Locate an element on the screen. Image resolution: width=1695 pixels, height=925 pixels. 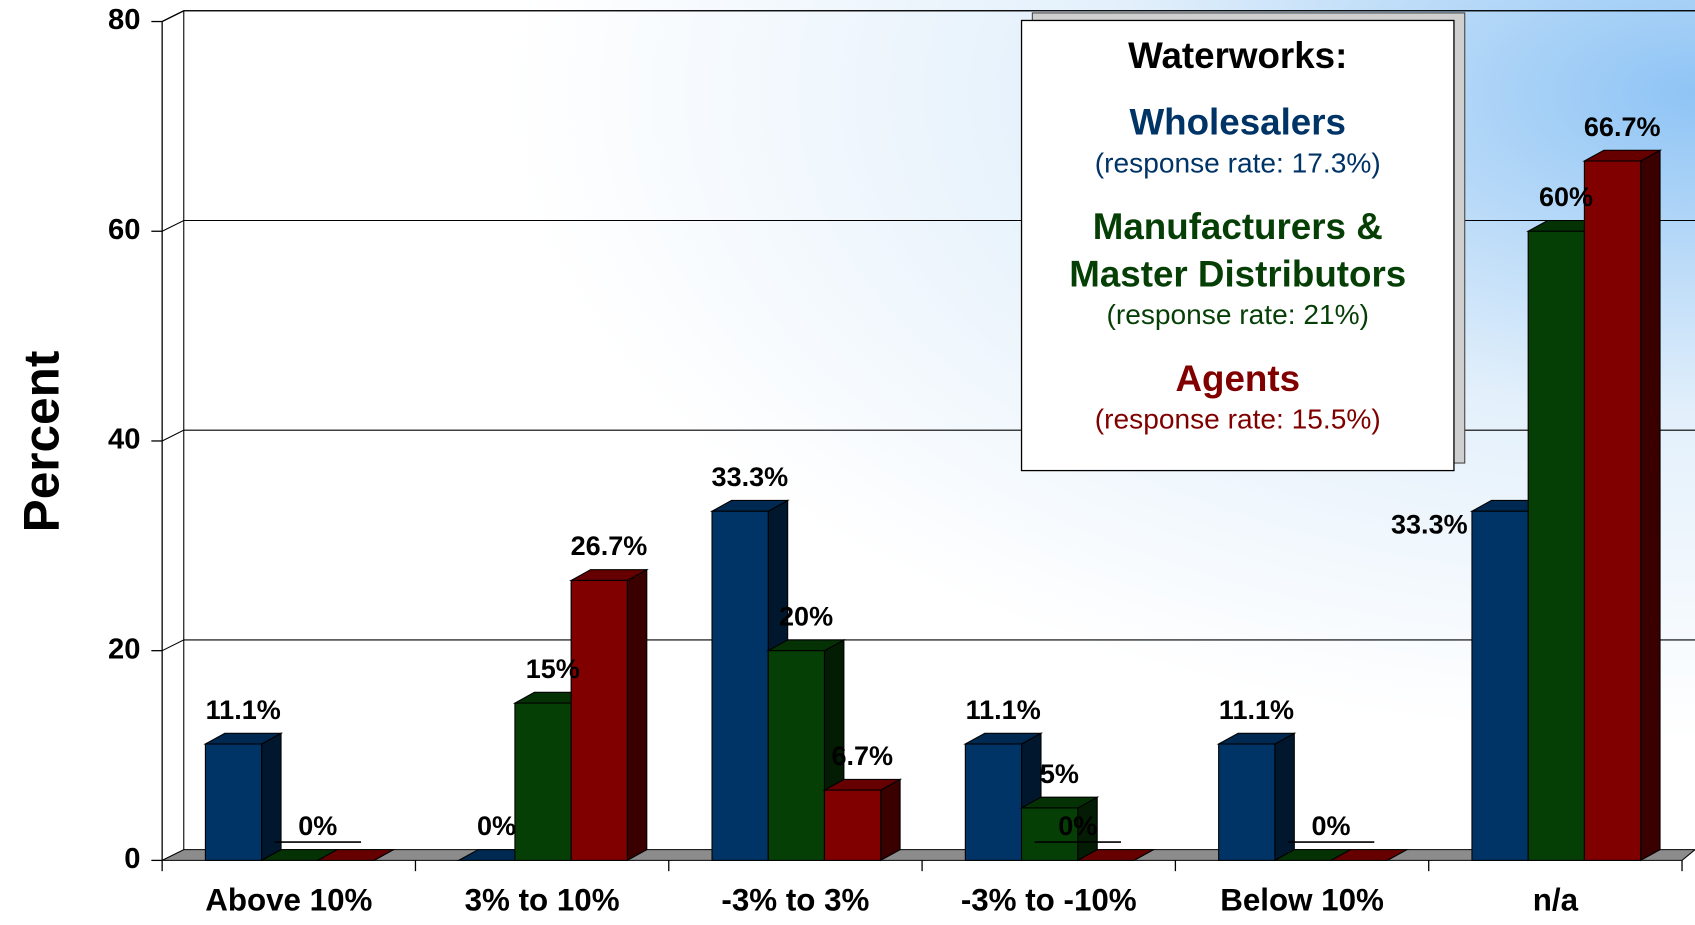
legend-entry: Manufacturers & Master Distributors is located at coordinates (1238, 251).